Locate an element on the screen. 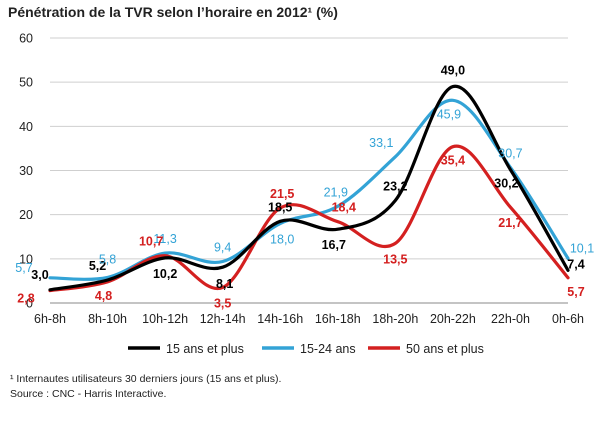 Image resolution: width=600 pixels, height=426 pixels. x-tick-label: 16h-18h is located at coordinates (338, 319).